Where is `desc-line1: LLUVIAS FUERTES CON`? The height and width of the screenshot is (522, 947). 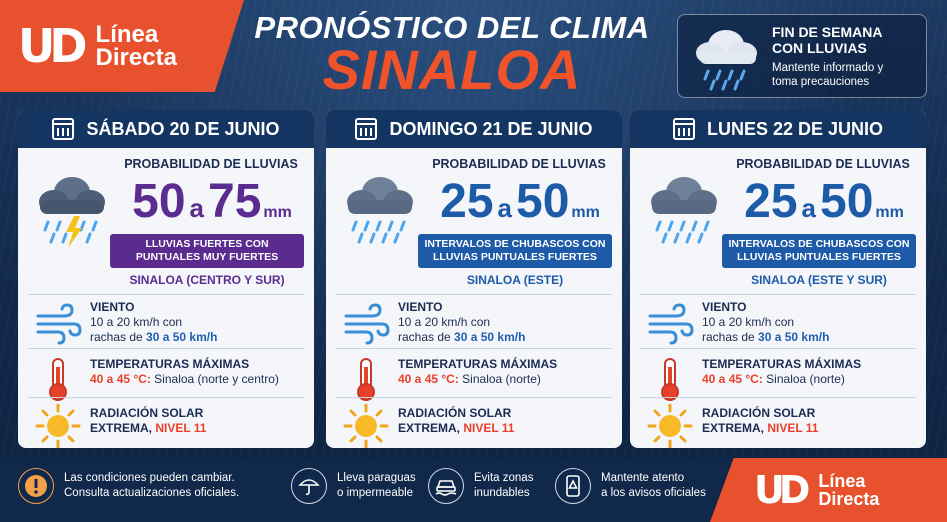 desc-line1: LLUVIAS FUERTES CON is located at coordinates (207, 244).